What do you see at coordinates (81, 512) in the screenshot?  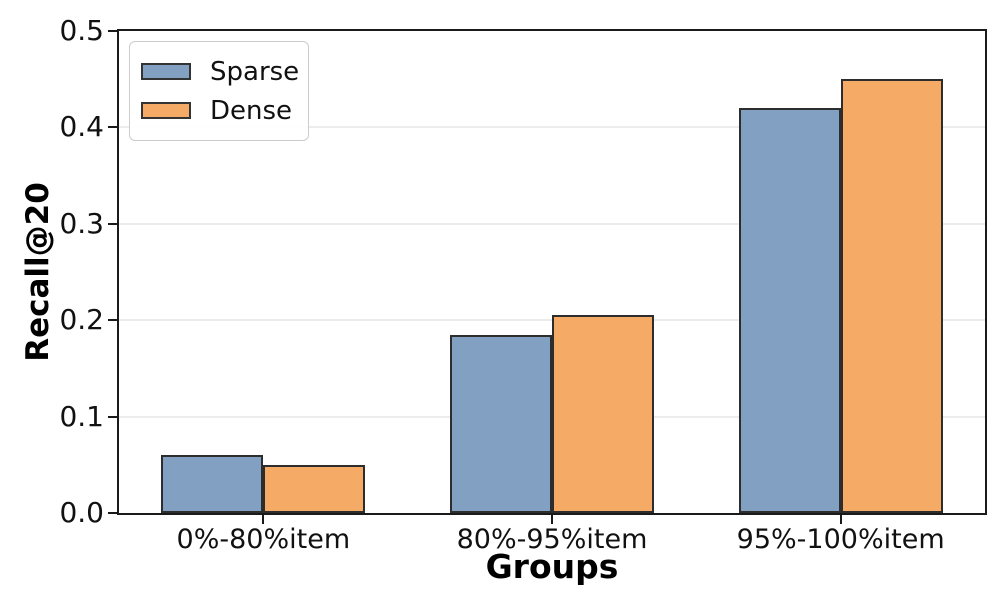 I see `y-tick-label: 0.0` at bounding box center [81, 512].